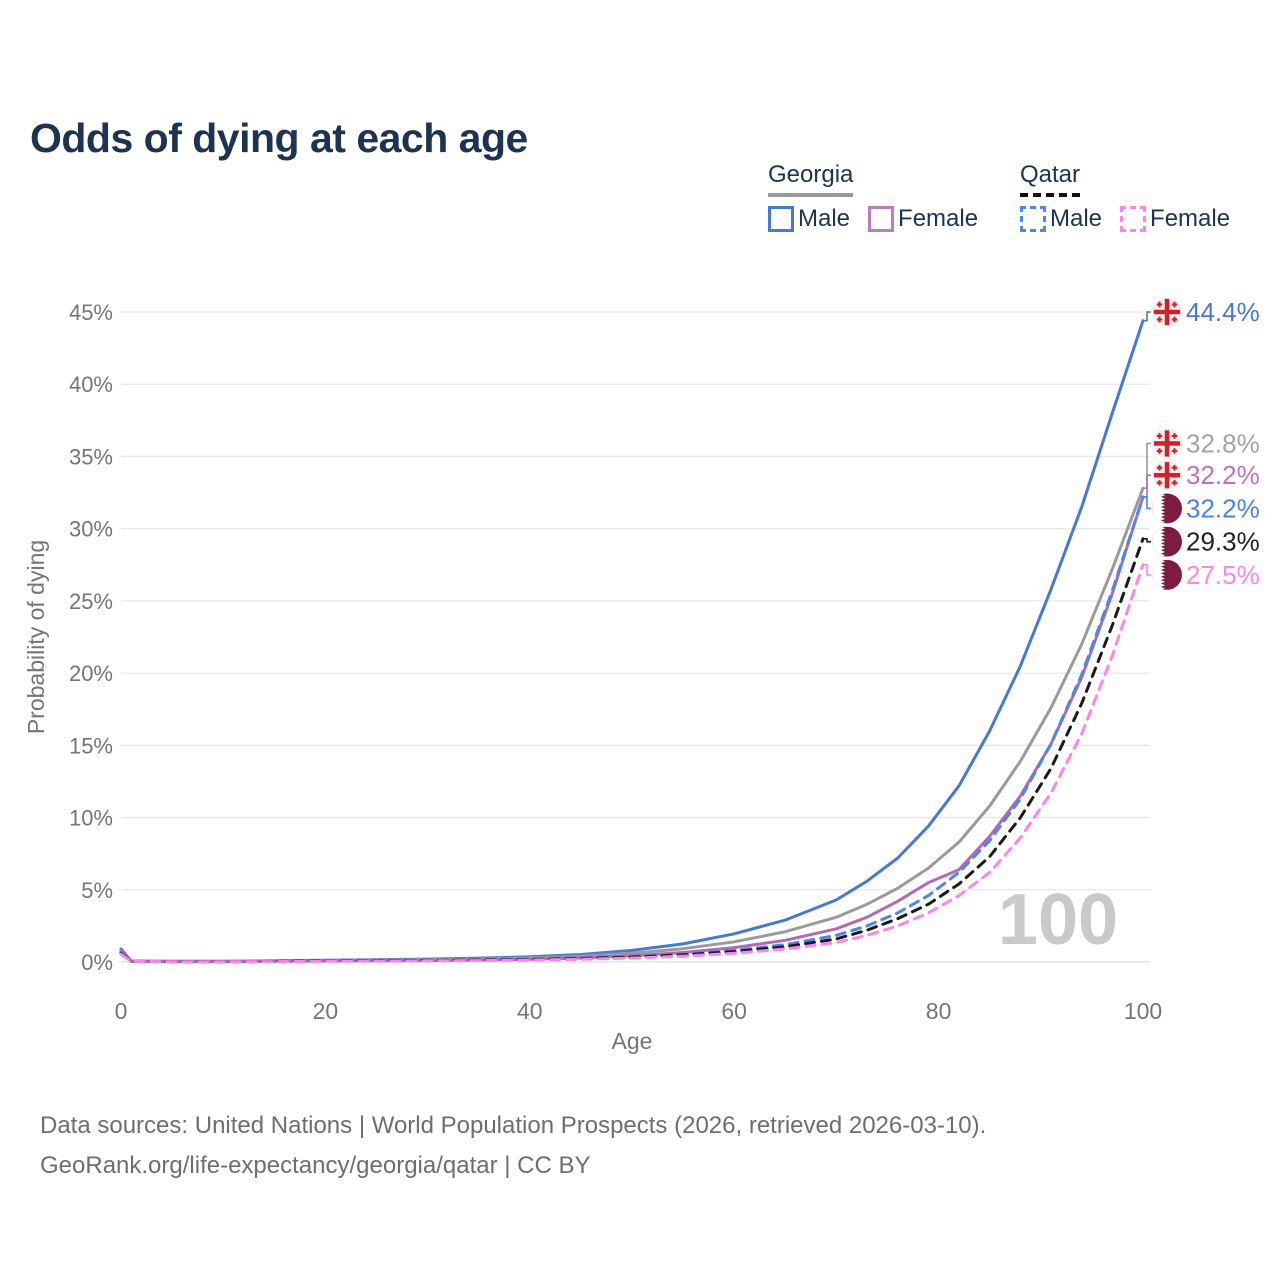  What do you see at coordinates (1076, 218) in the screenshot?
I see `legend-label-qatar-male: Male` at bounding box center [1076, 218].